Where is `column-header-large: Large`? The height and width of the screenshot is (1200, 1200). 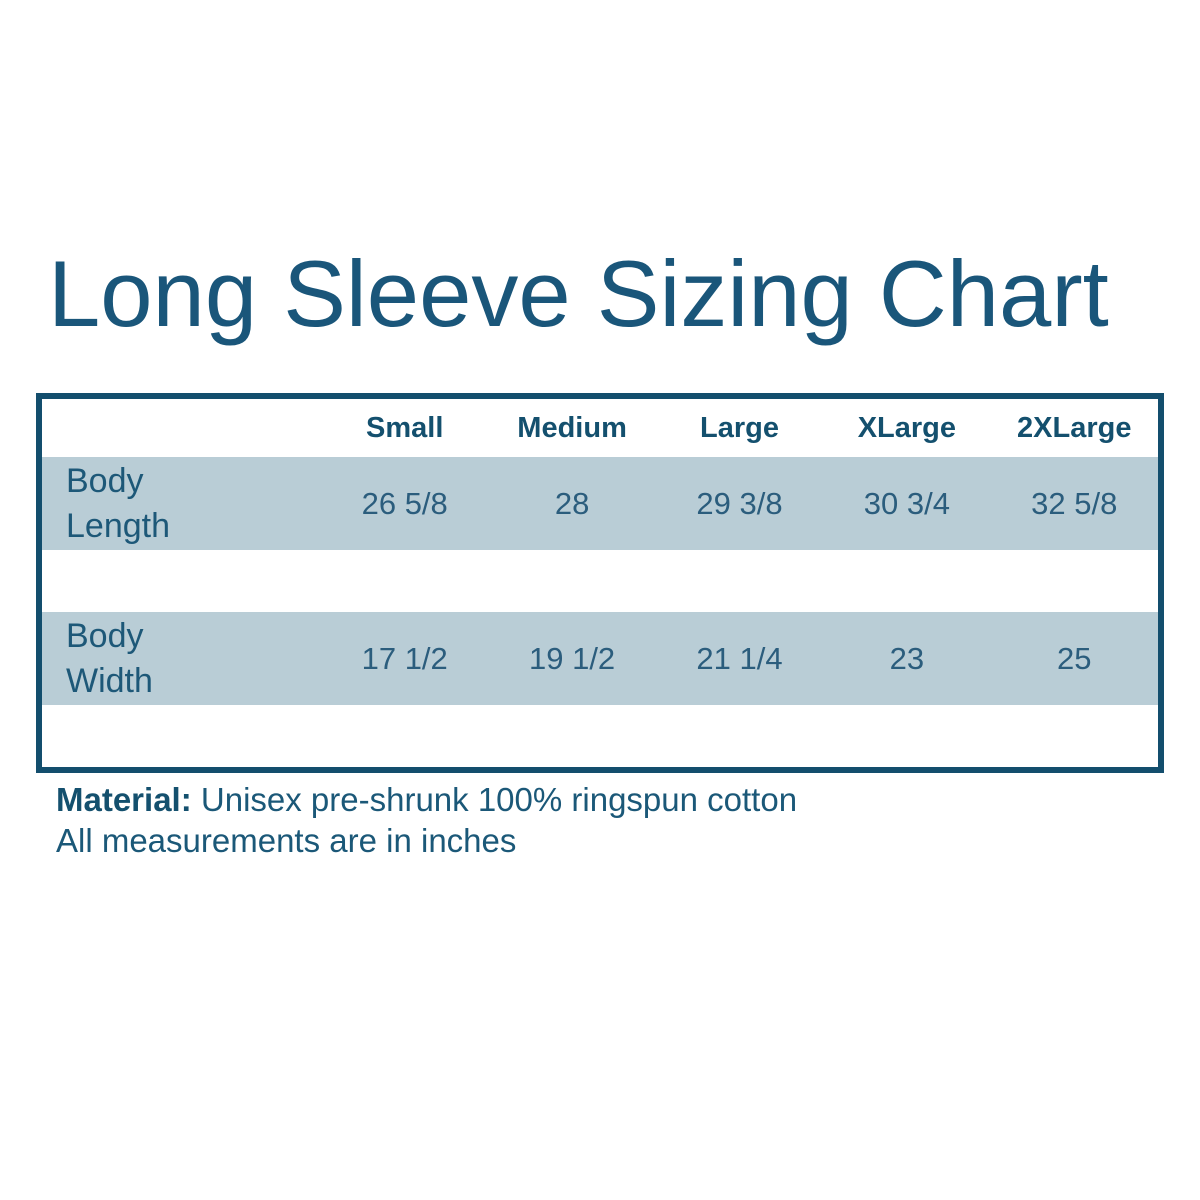 column-header-large: Large is located at coordinates (739, 427).